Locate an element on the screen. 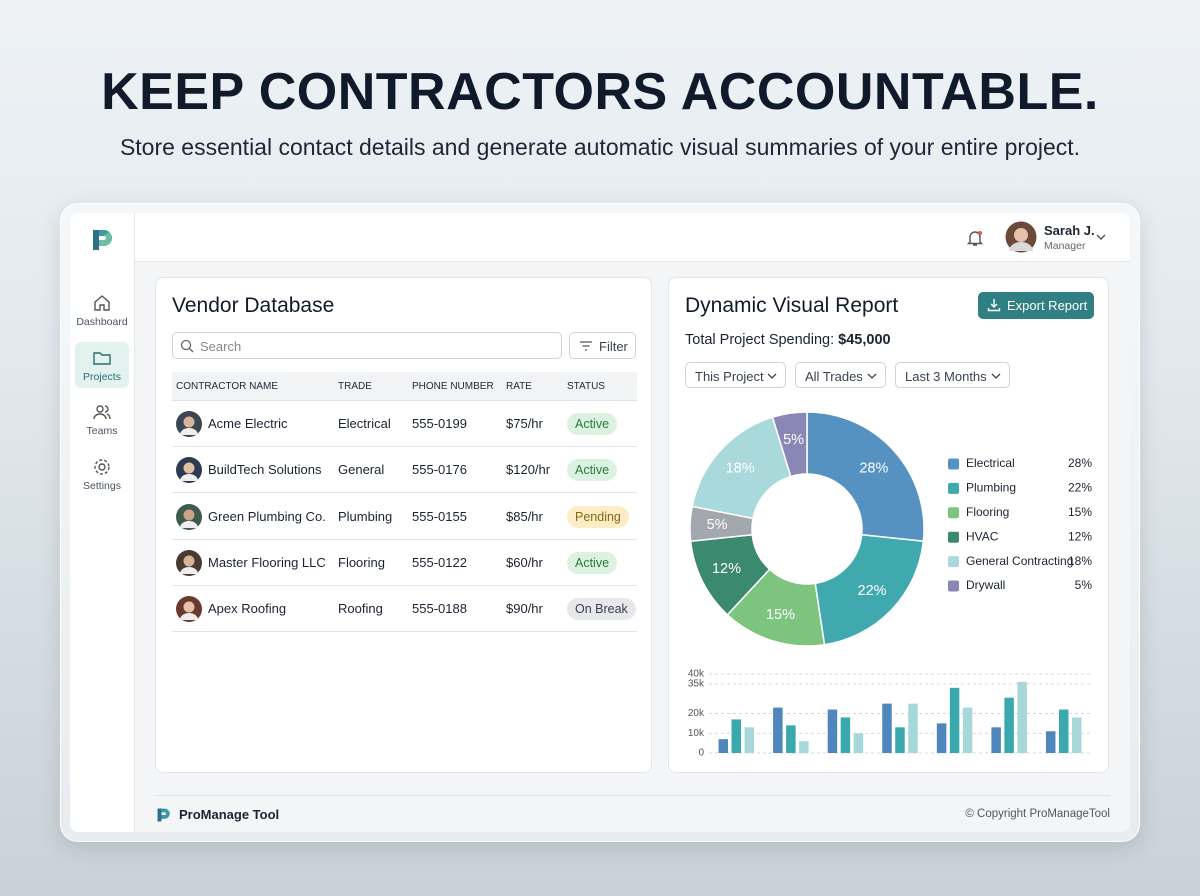 This screenshot has width=1200, height=896. slice-label: 15% is located at coordinates (780, 615).